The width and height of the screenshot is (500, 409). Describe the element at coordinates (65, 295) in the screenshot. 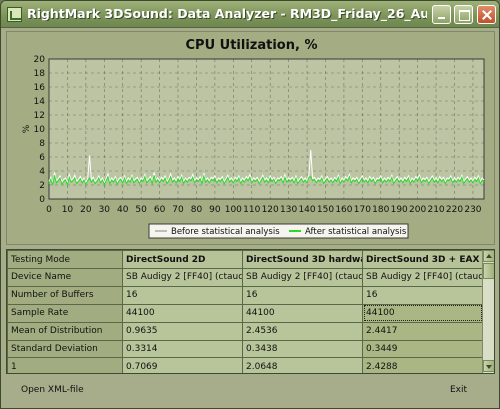

I see `row-label: Number of Buffers` at that location.